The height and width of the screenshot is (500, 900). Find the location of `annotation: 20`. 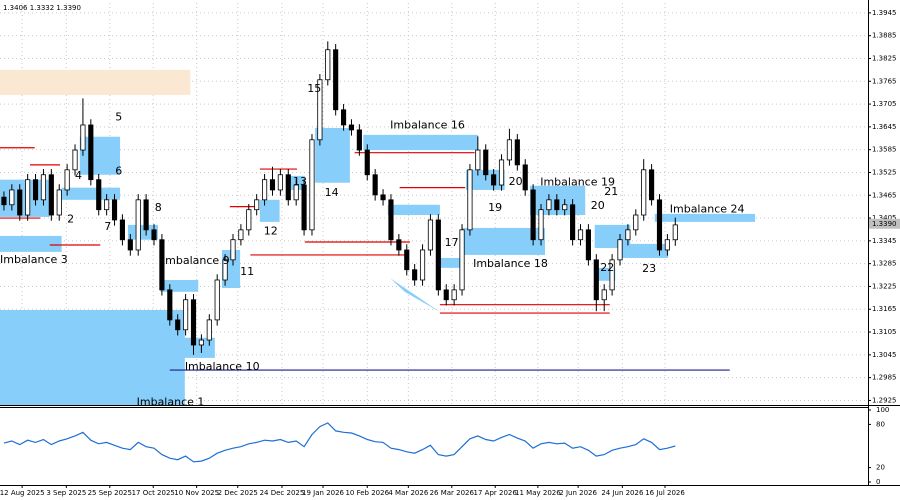

annotation: 20 is located at coordinates (598, 205).